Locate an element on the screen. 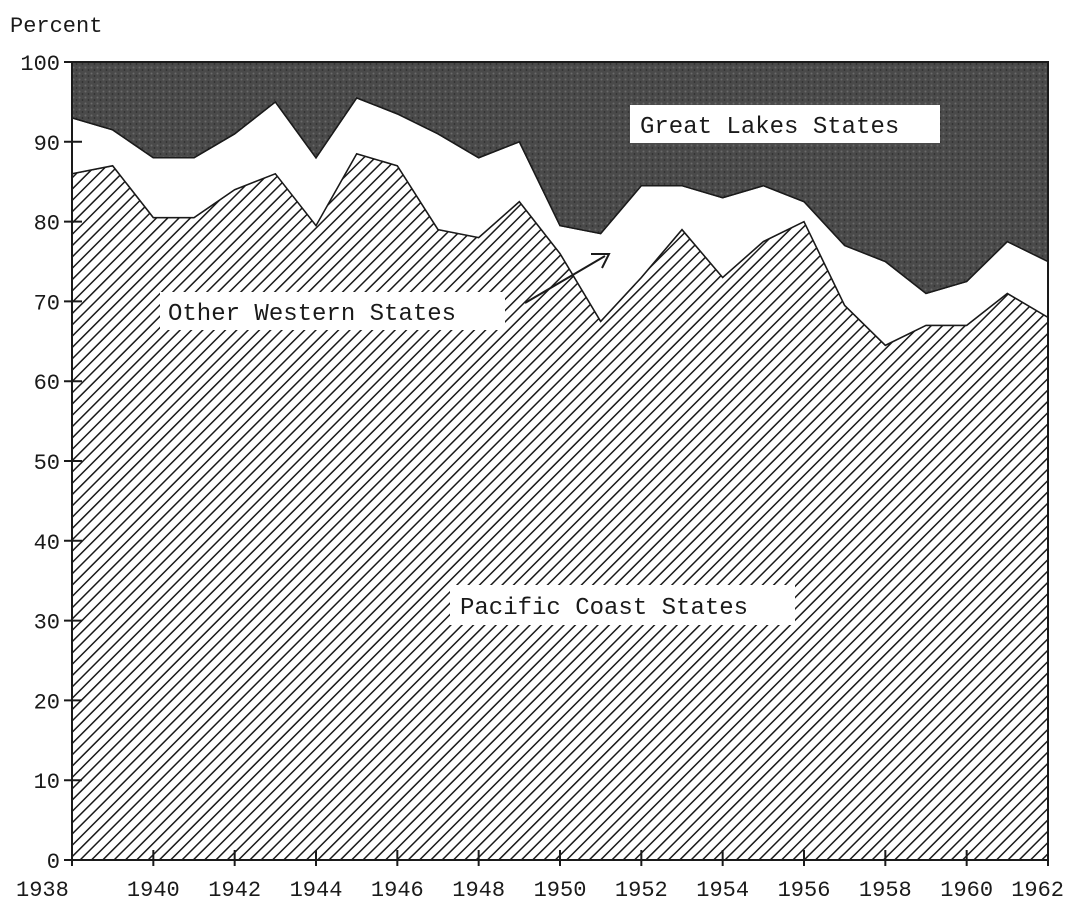 The image size is (1074, 904). label-other-western: Other Western States is located at coordinates (332, 311).